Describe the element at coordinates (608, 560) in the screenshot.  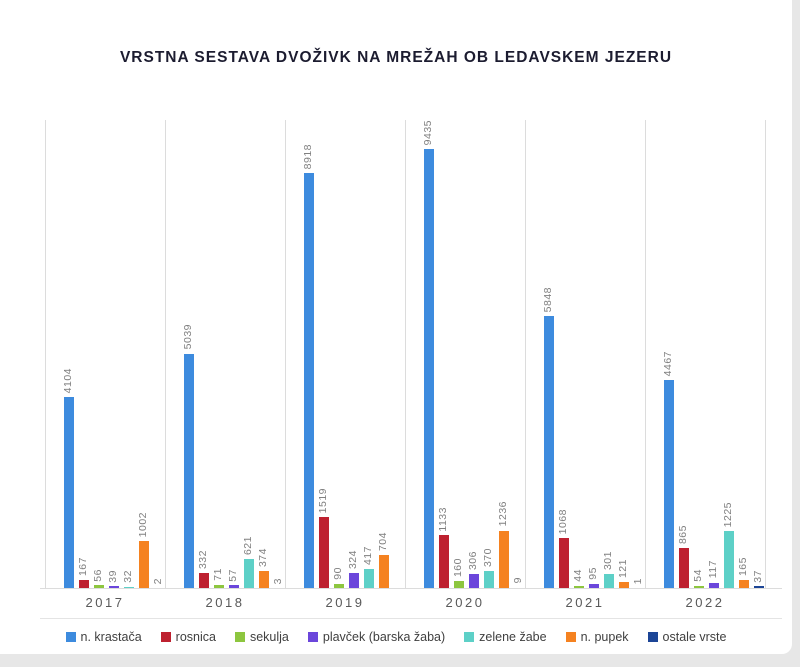
I see `bar-value-label: 301` at that location.